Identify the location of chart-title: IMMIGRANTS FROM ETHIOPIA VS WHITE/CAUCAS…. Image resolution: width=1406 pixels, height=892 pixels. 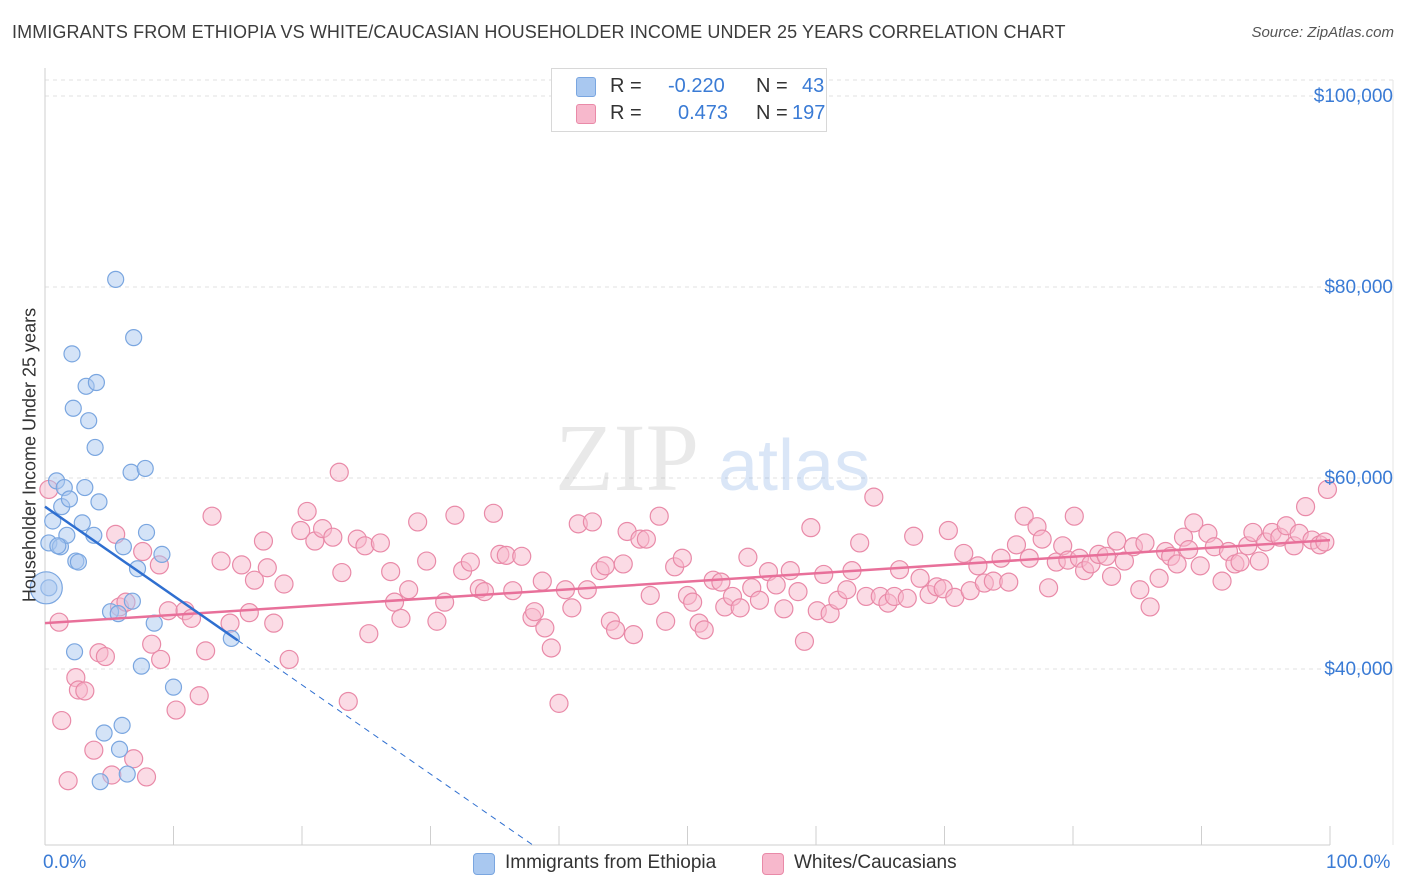
(539, 32).